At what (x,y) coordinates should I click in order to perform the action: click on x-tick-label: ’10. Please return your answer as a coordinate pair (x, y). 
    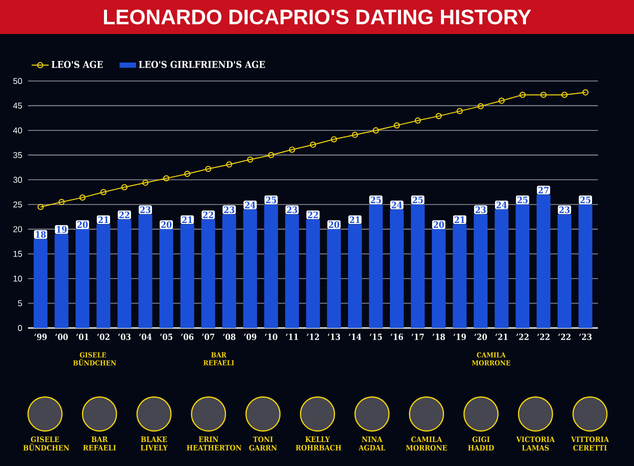
    Looking at the image, I should click on (271, 337).